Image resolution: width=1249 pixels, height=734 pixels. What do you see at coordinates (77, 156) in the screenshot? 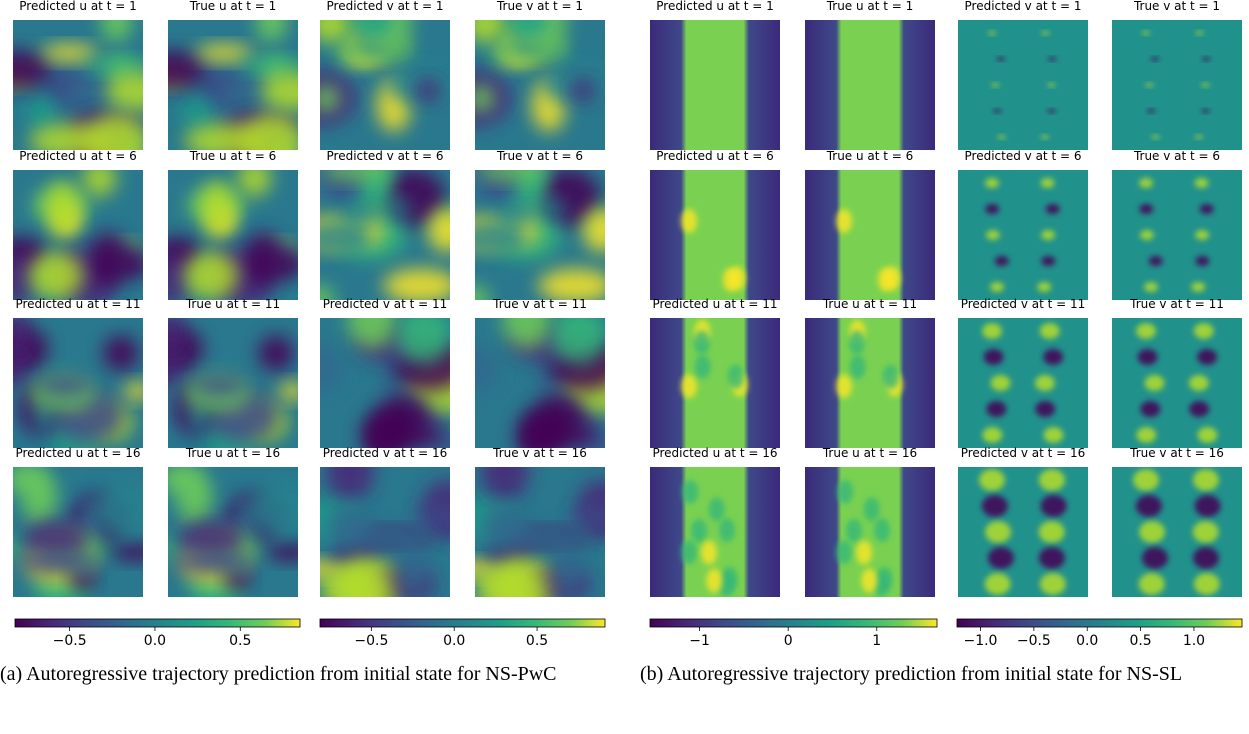
I see `panel-title: Predicted u at t = 6` at bounding box center [77, 156].